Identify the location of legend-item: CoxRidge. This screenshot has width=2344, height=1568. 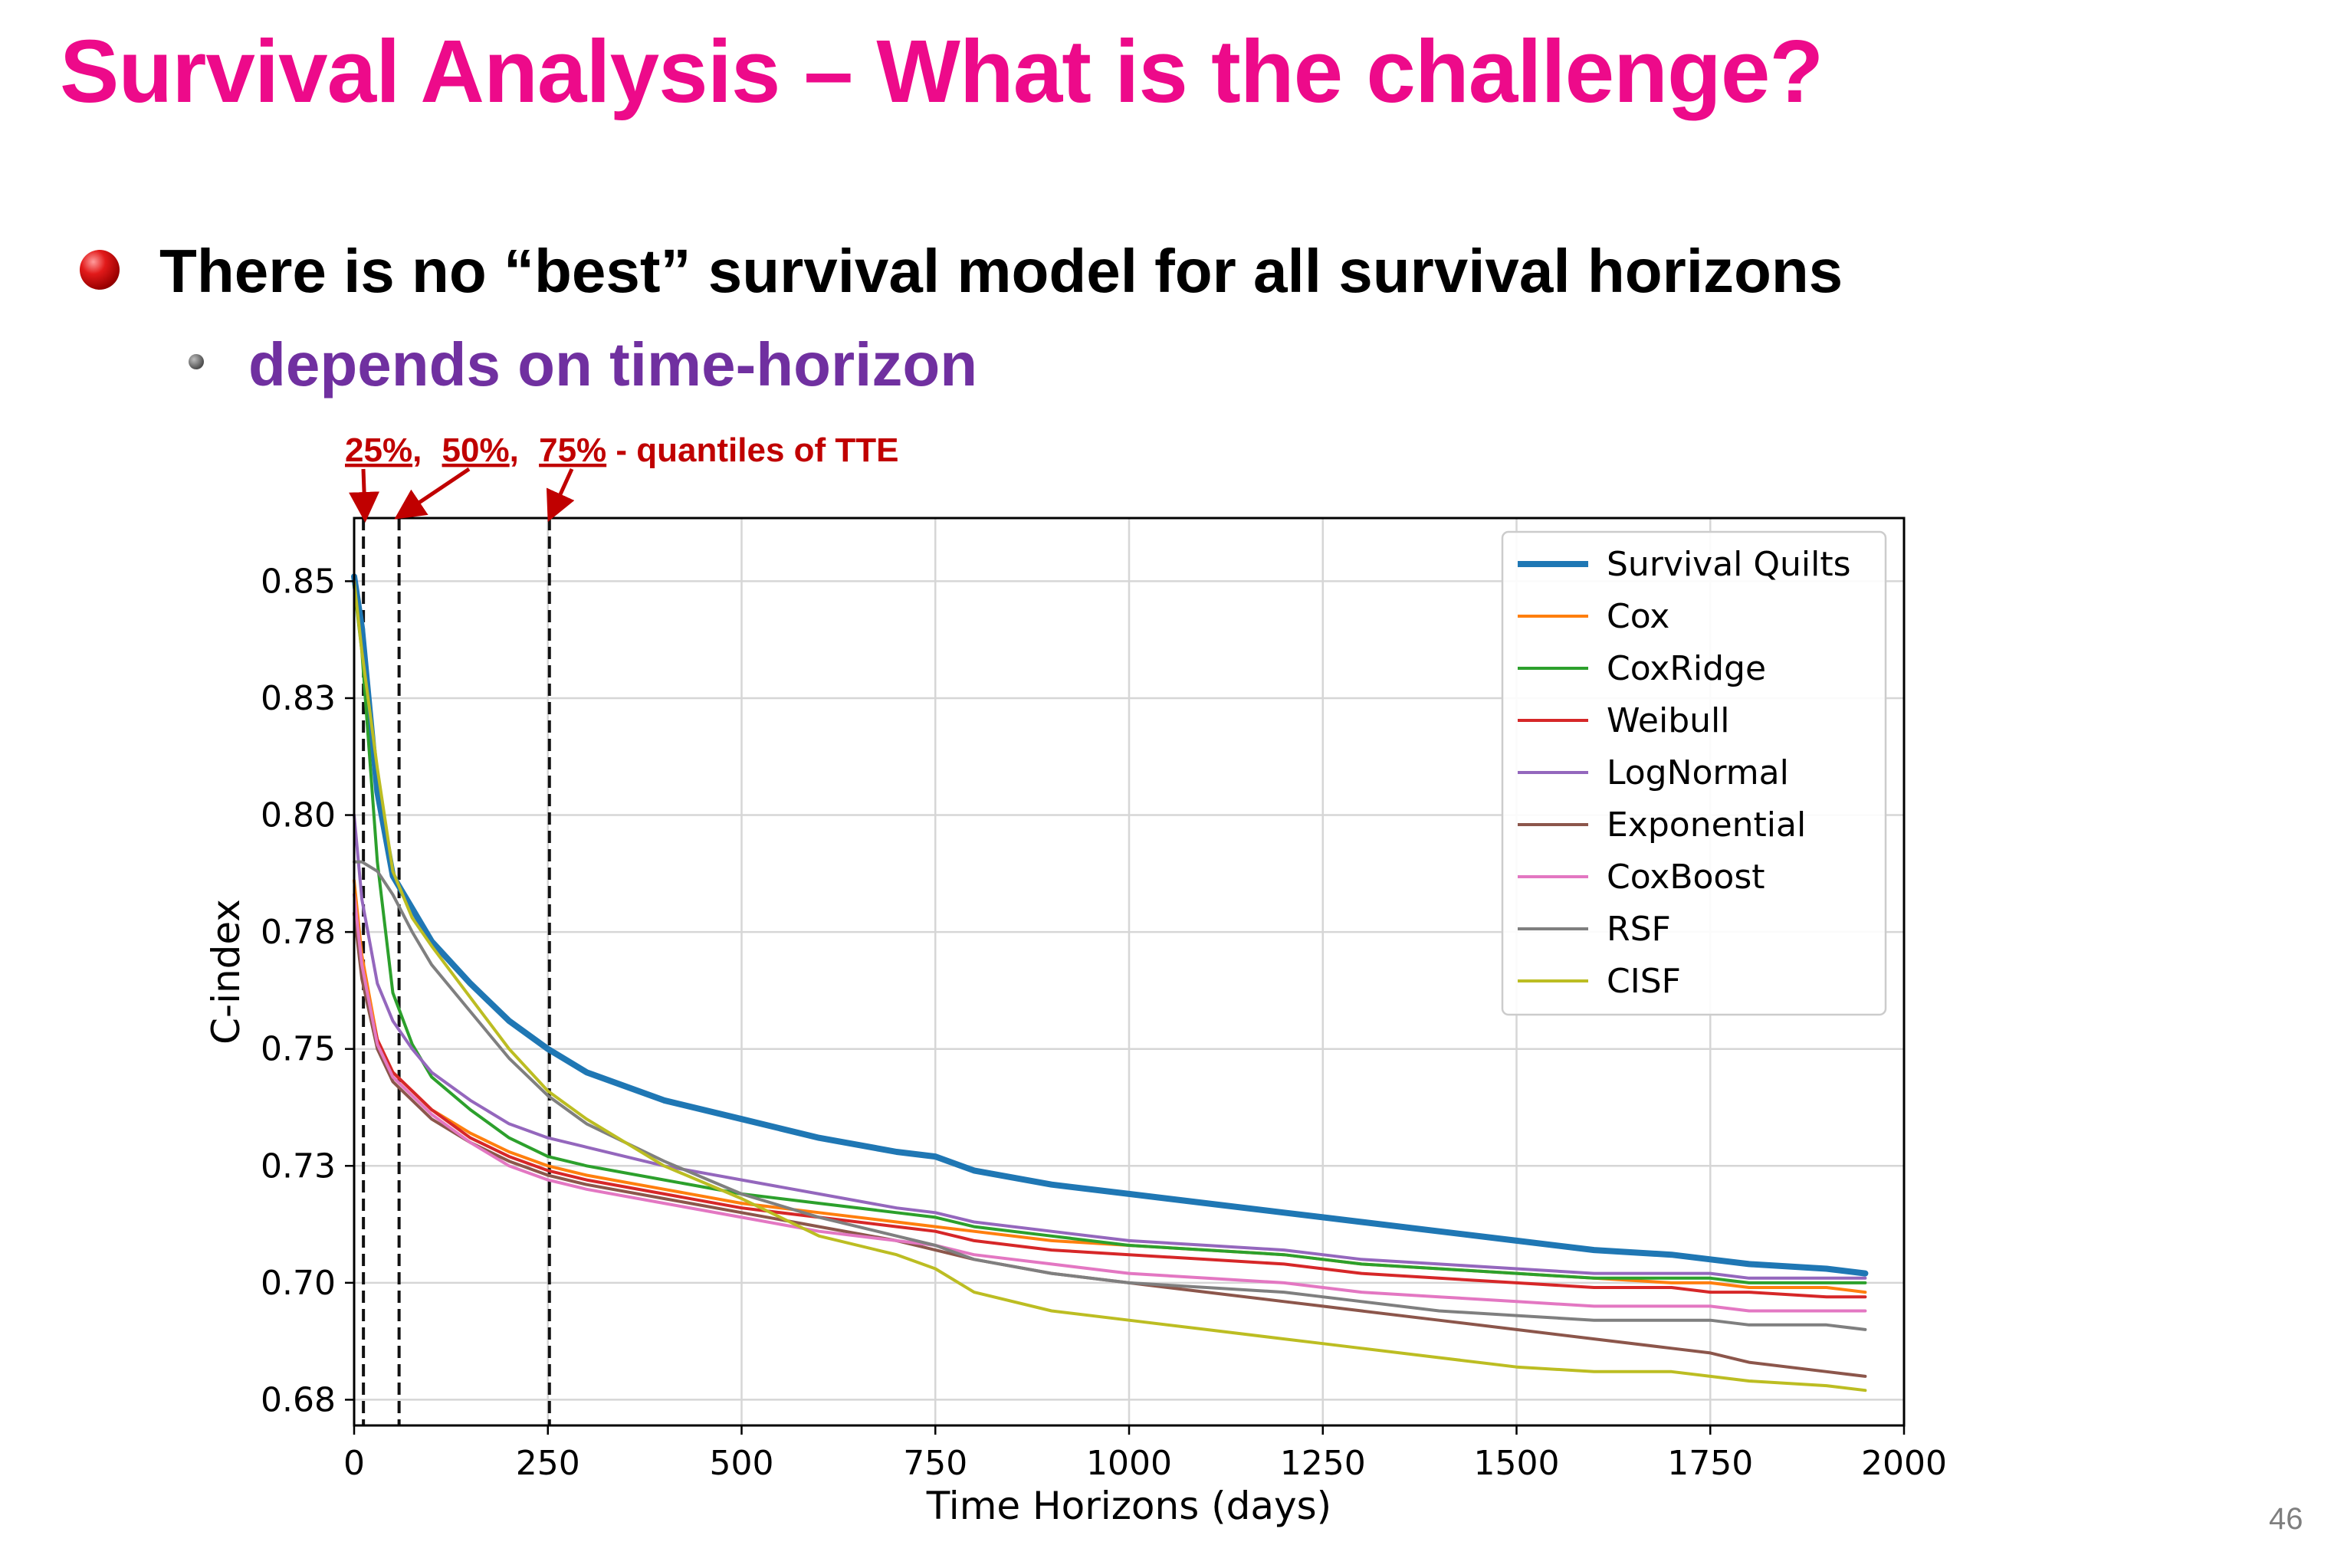
(1642, 668).